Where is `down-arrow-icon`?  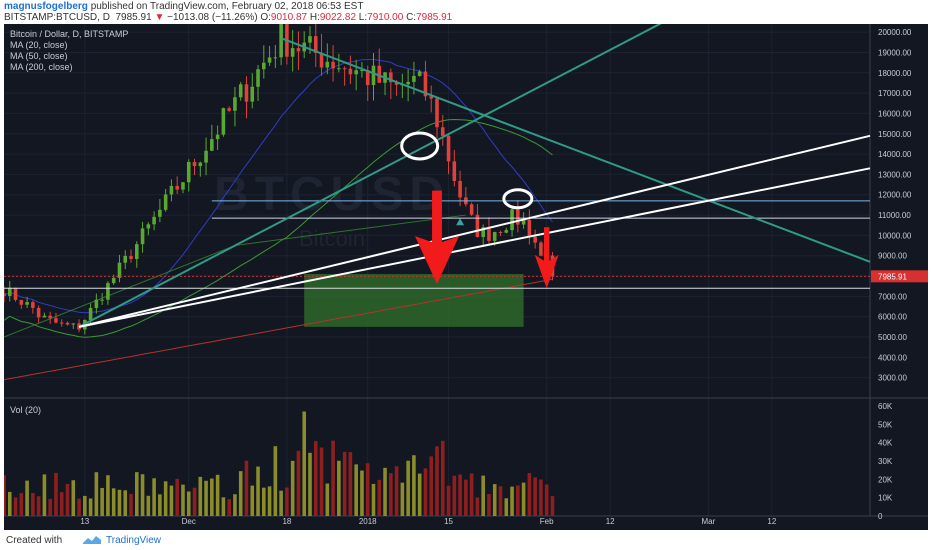 down-arrow-icon is located at coordinates (437, 237).